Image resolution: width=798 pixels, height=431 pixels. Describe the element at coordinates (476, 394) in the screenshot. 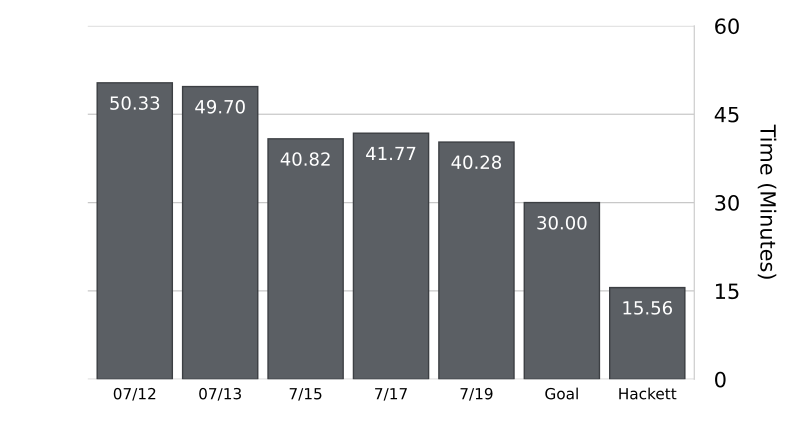

I see `x-tick-label: 7/19` at that location.